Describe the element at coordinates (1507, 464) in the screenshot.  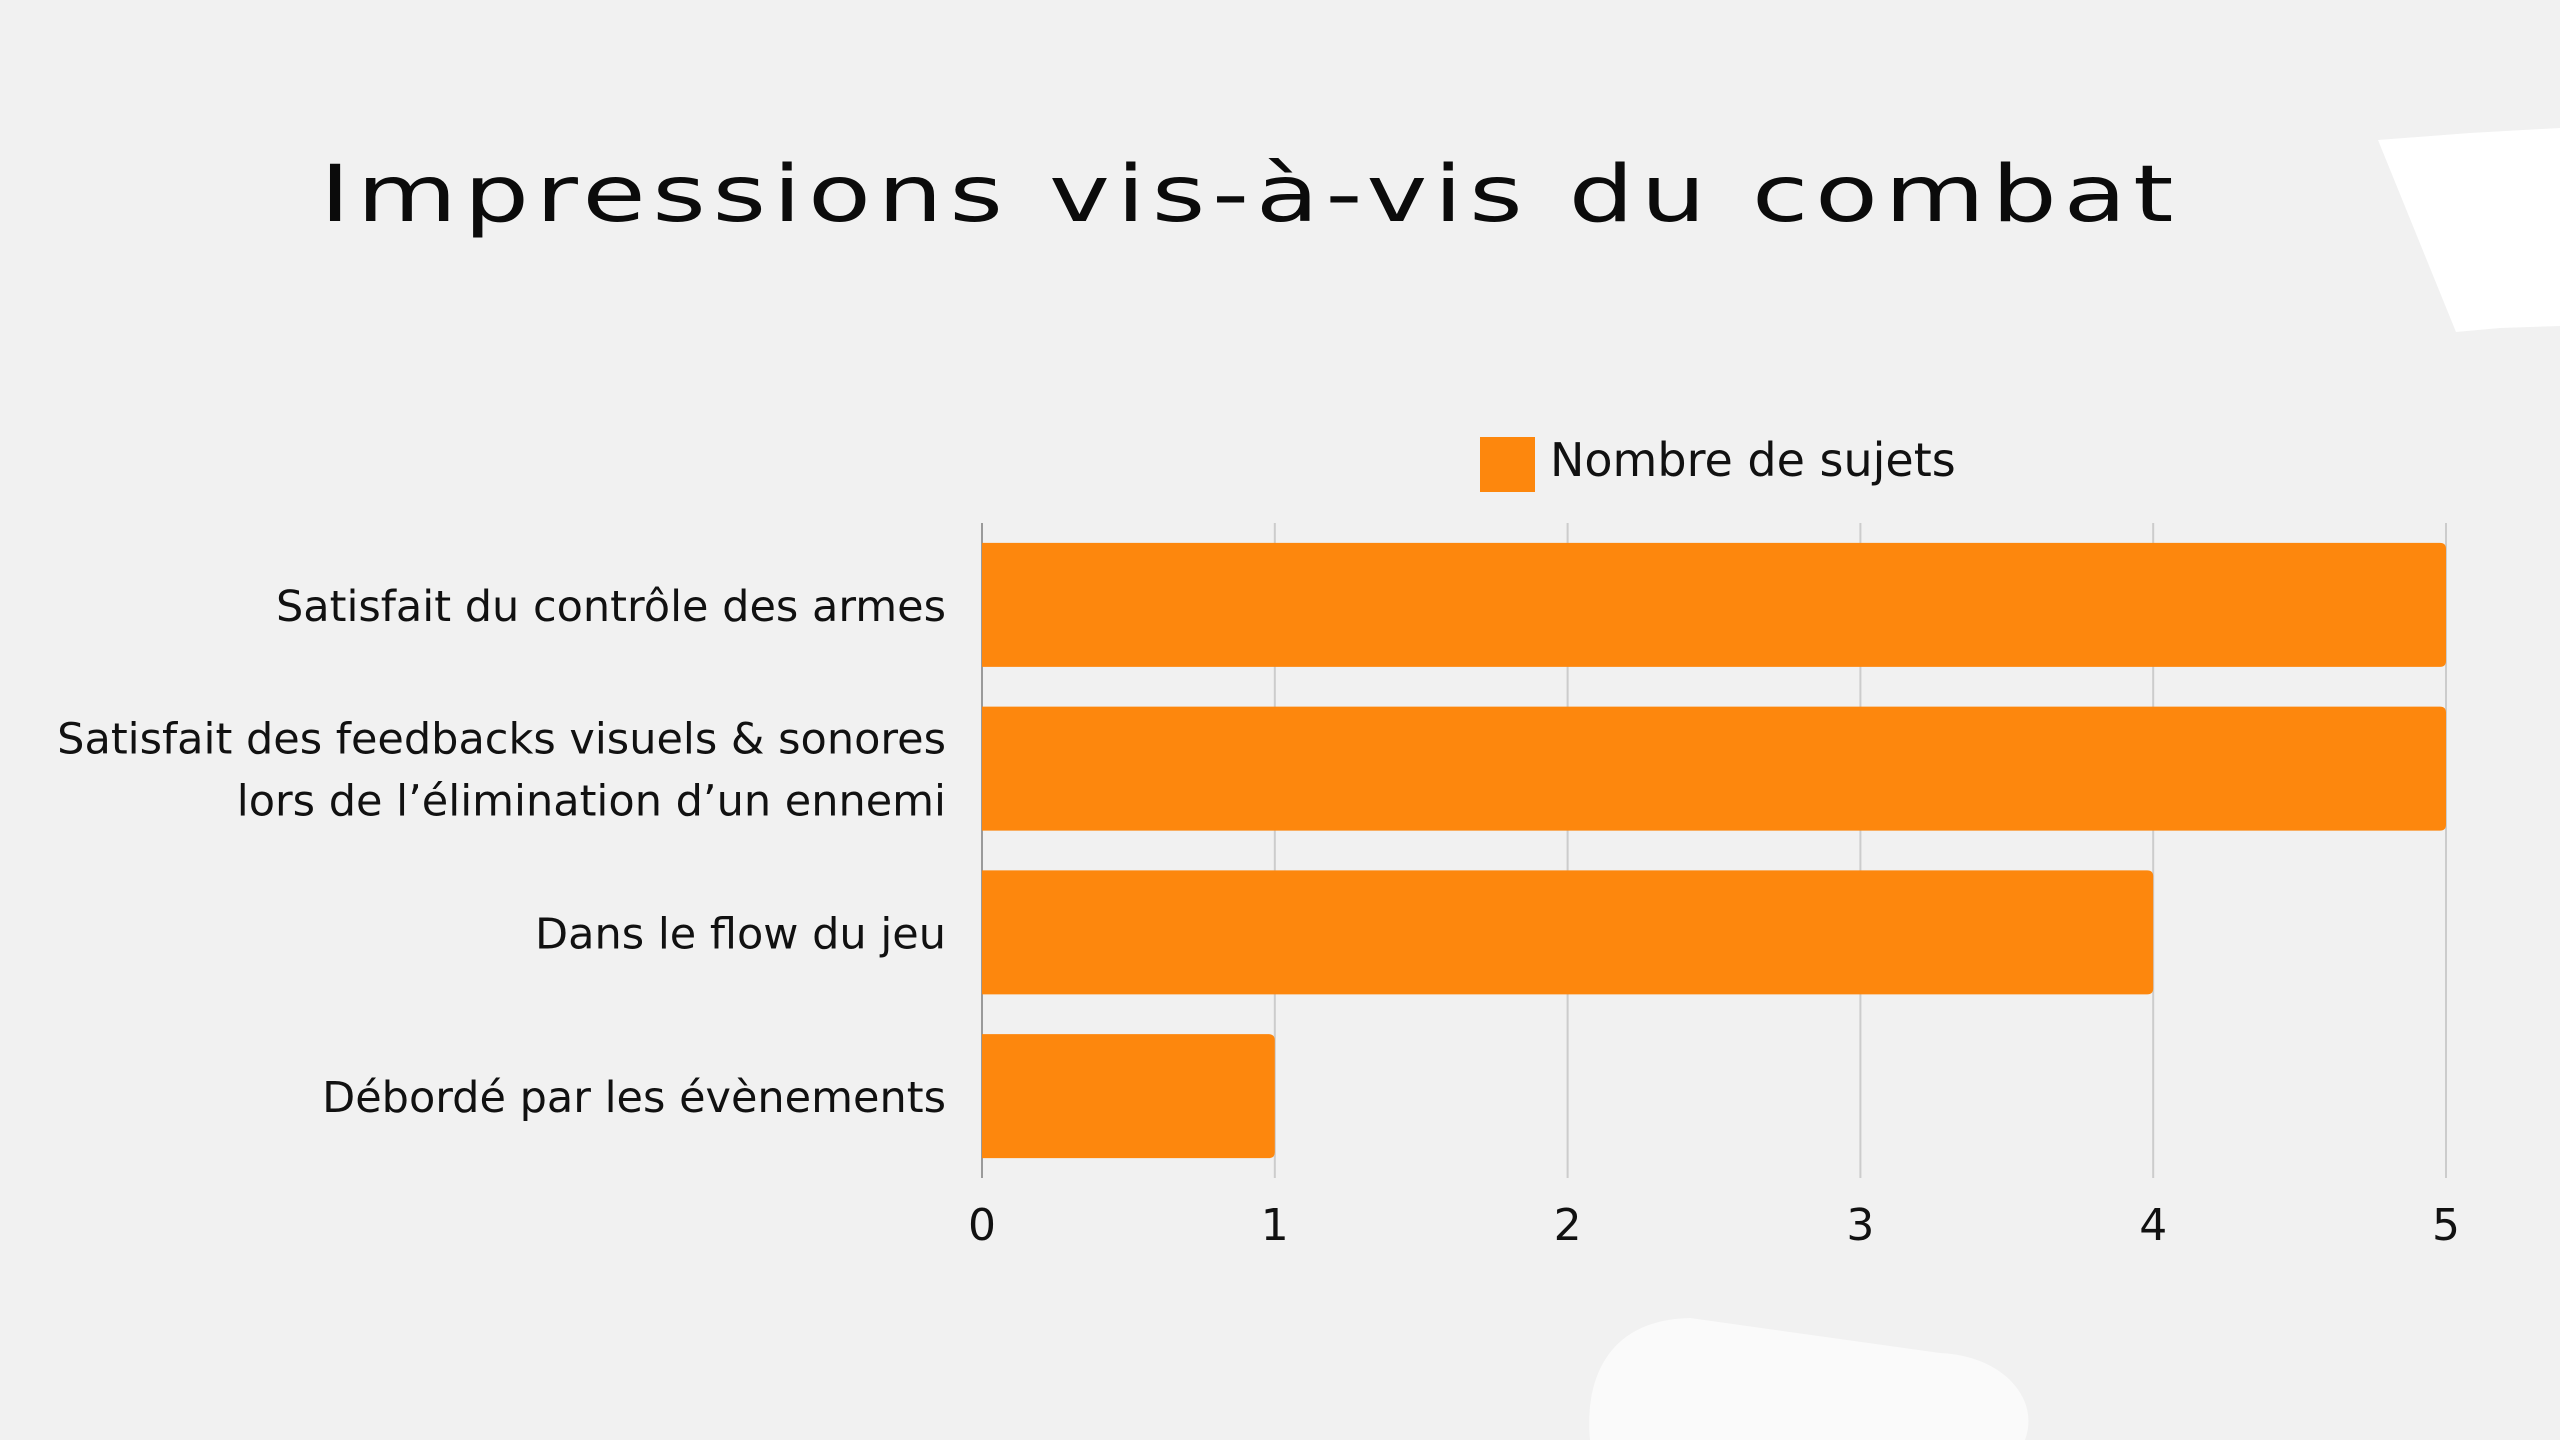
I see `legend-swatch` at that location.